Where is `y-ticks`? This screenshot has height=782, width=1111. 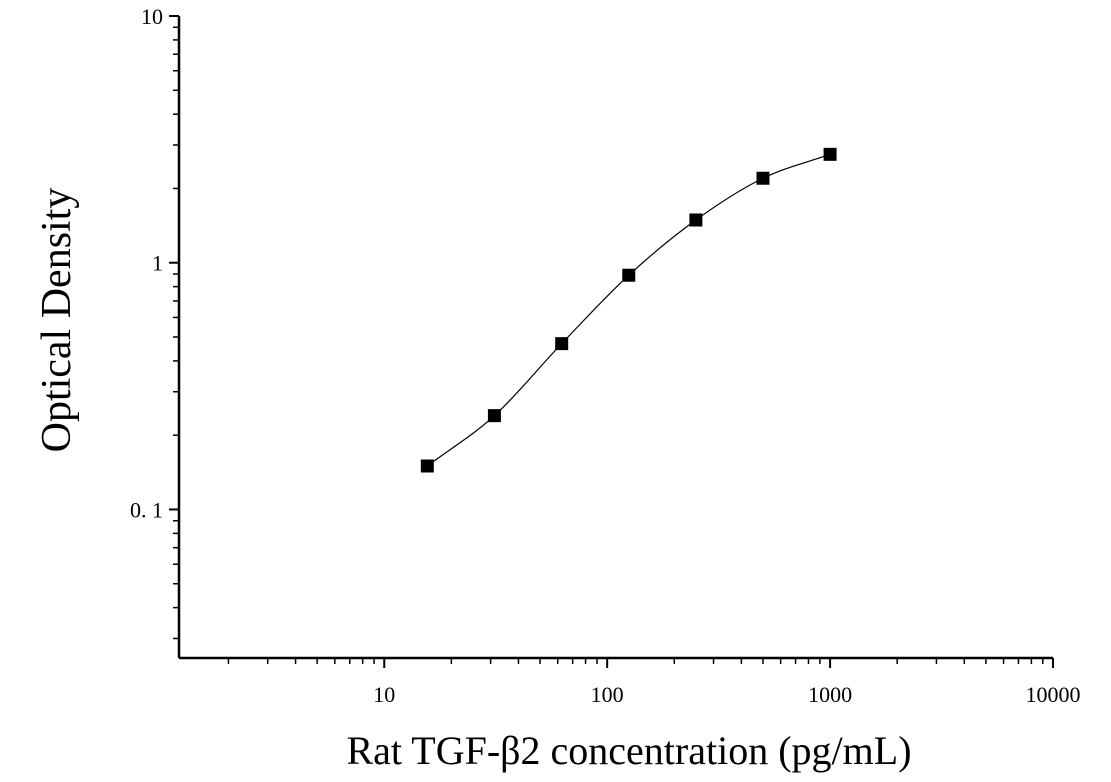
y-ticks is located at coordinates (174, 327).